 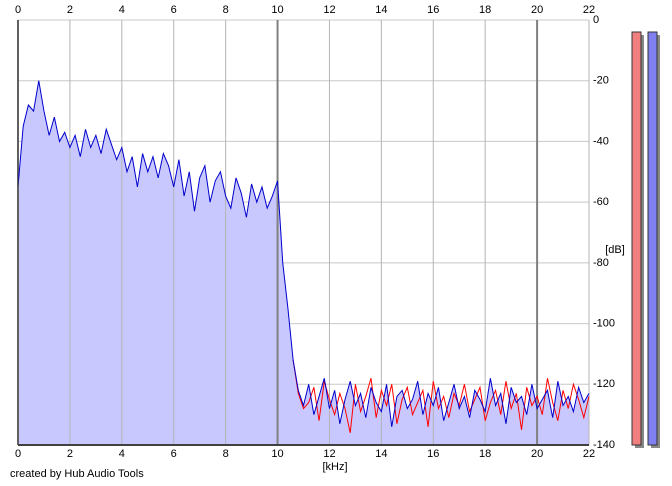 I want to click on x-tick-label: 22, so click(x=589, y=454).